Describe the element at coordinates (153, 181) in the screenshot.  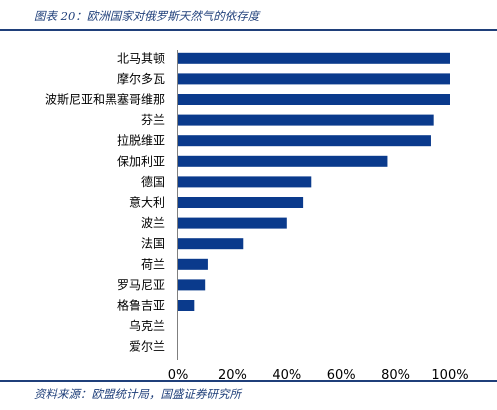
I see `category-label: 德国` at that location.